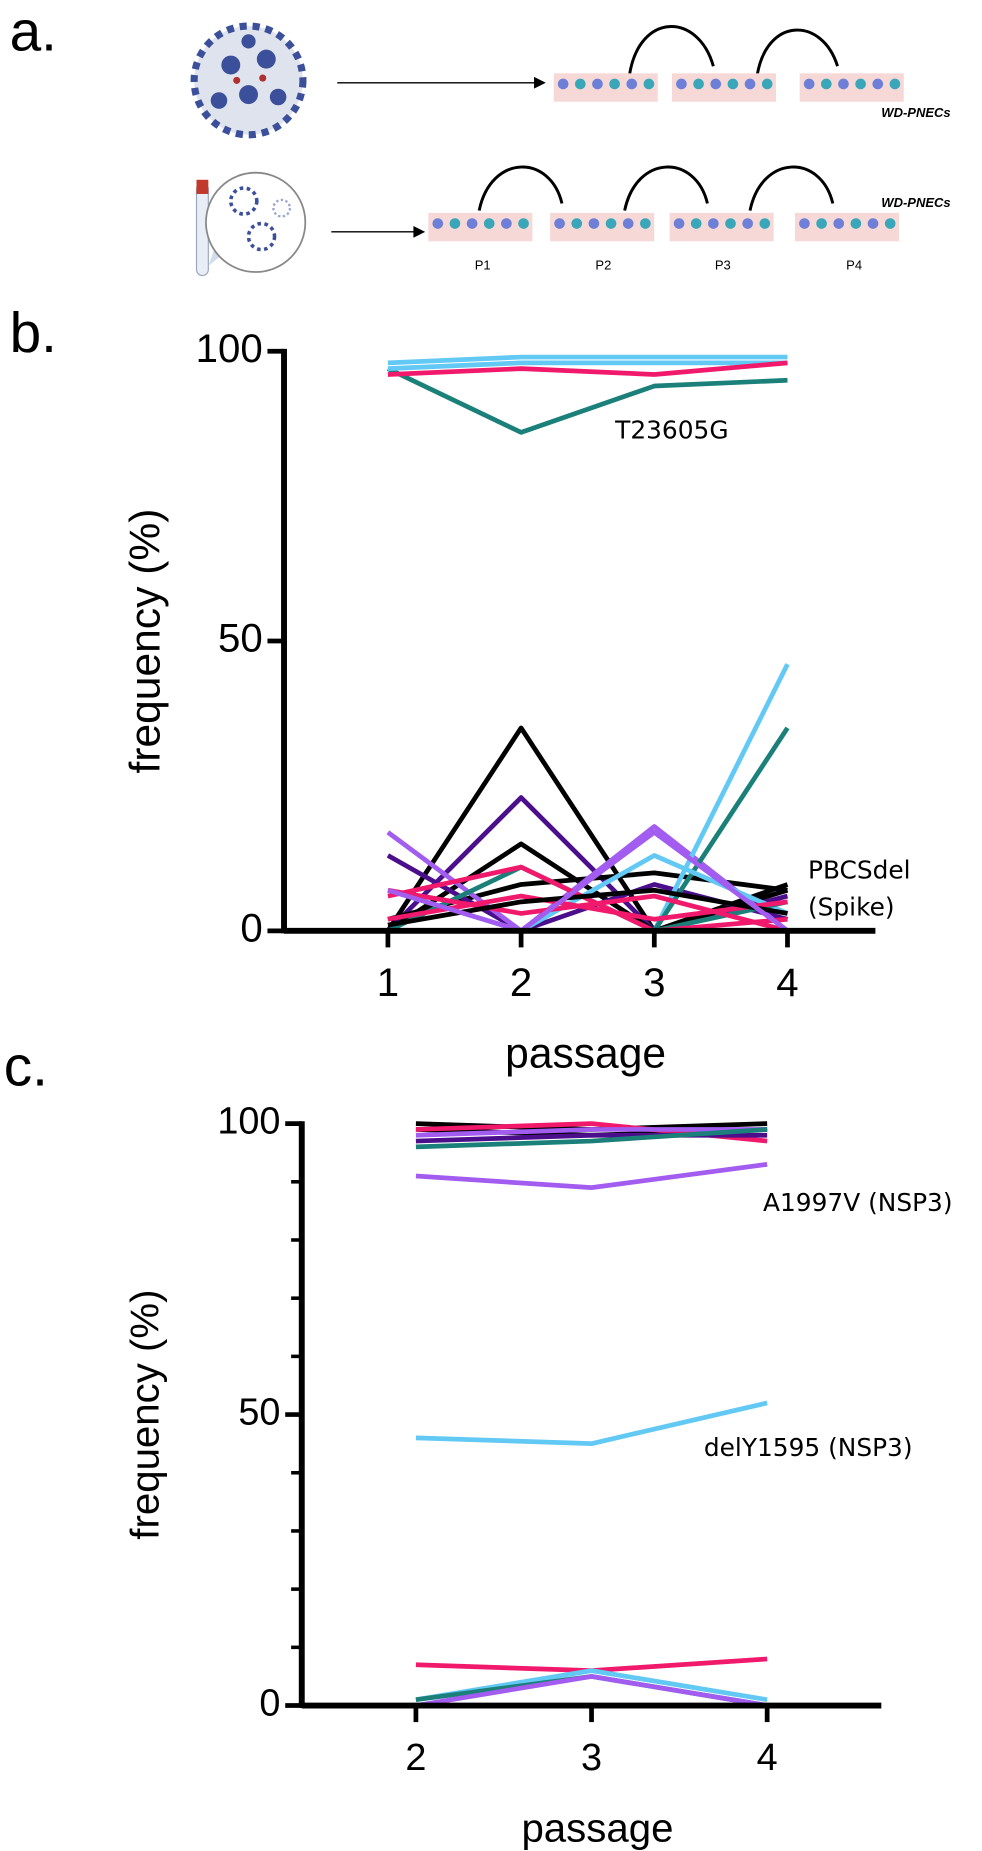 The image size is (982, 1851). Describe the element at coordinates (33, 31) in the screenshot. I see `panel-label: a.` at that location.